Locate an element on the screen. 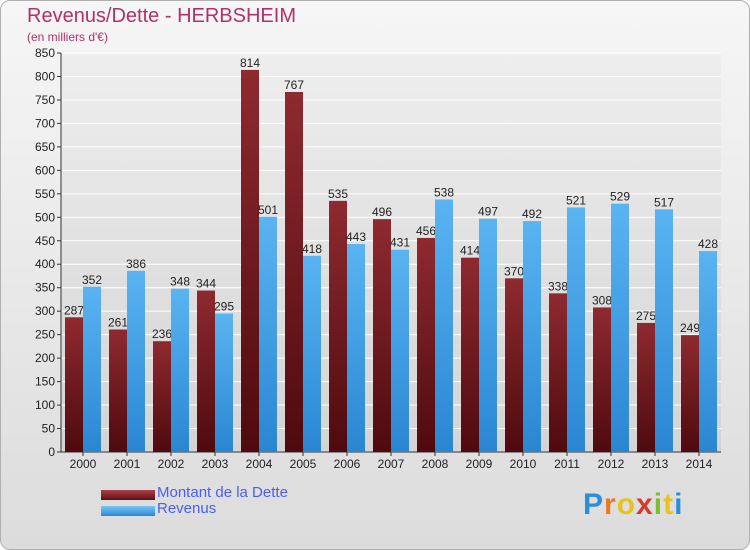  y-tick-label: 550 is located at coordinates (45, 194).